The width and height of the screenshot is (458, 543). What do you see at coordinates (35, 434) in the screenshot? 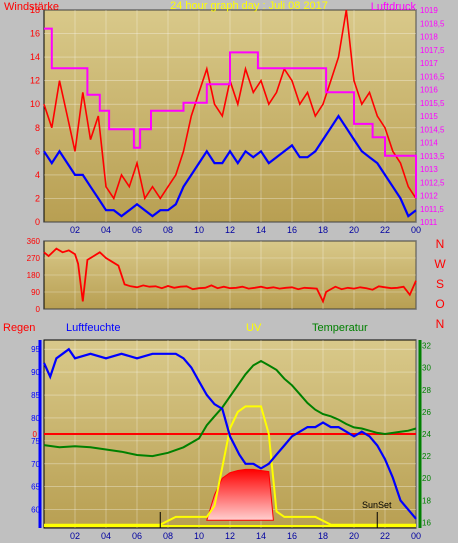
I see `rain-zero-marker: 0` at bounding box center [35, 434].